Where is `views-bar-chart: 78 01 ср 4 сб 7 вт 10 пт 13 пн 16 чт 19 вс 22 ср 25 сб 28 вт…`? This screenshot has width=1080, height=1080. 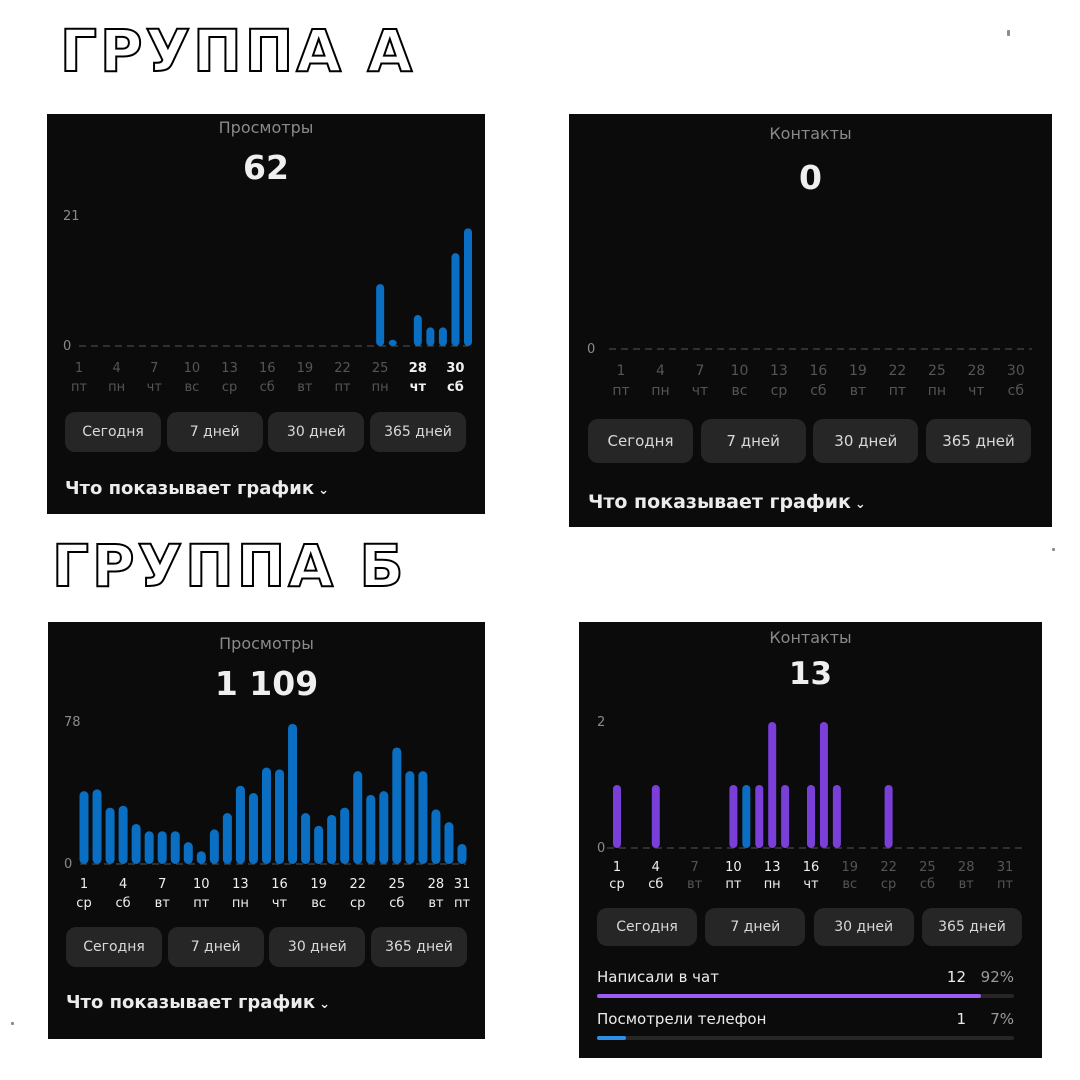
views-bar-chart: 78 01 ср 4 сб 7 вт 10 пт 13 пн 16 чт 19 вс 22 ср 25 сб 28 вт… is located at coordinates (267, 813).